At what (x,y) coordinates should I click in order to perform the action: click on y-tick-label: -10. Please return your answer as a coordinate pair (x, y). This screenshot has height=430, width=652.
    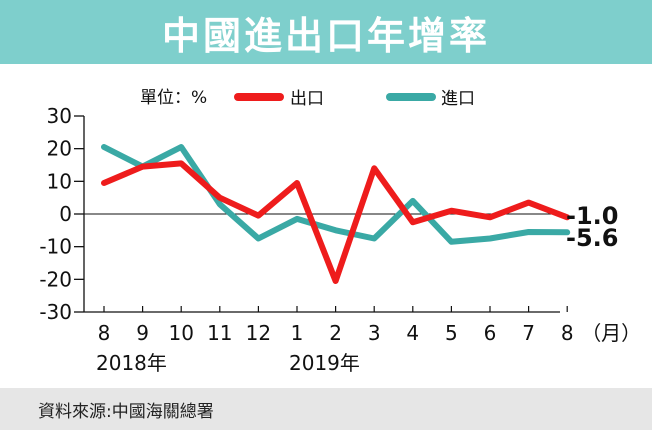
    Looking at the image, I should click on (55, 247).